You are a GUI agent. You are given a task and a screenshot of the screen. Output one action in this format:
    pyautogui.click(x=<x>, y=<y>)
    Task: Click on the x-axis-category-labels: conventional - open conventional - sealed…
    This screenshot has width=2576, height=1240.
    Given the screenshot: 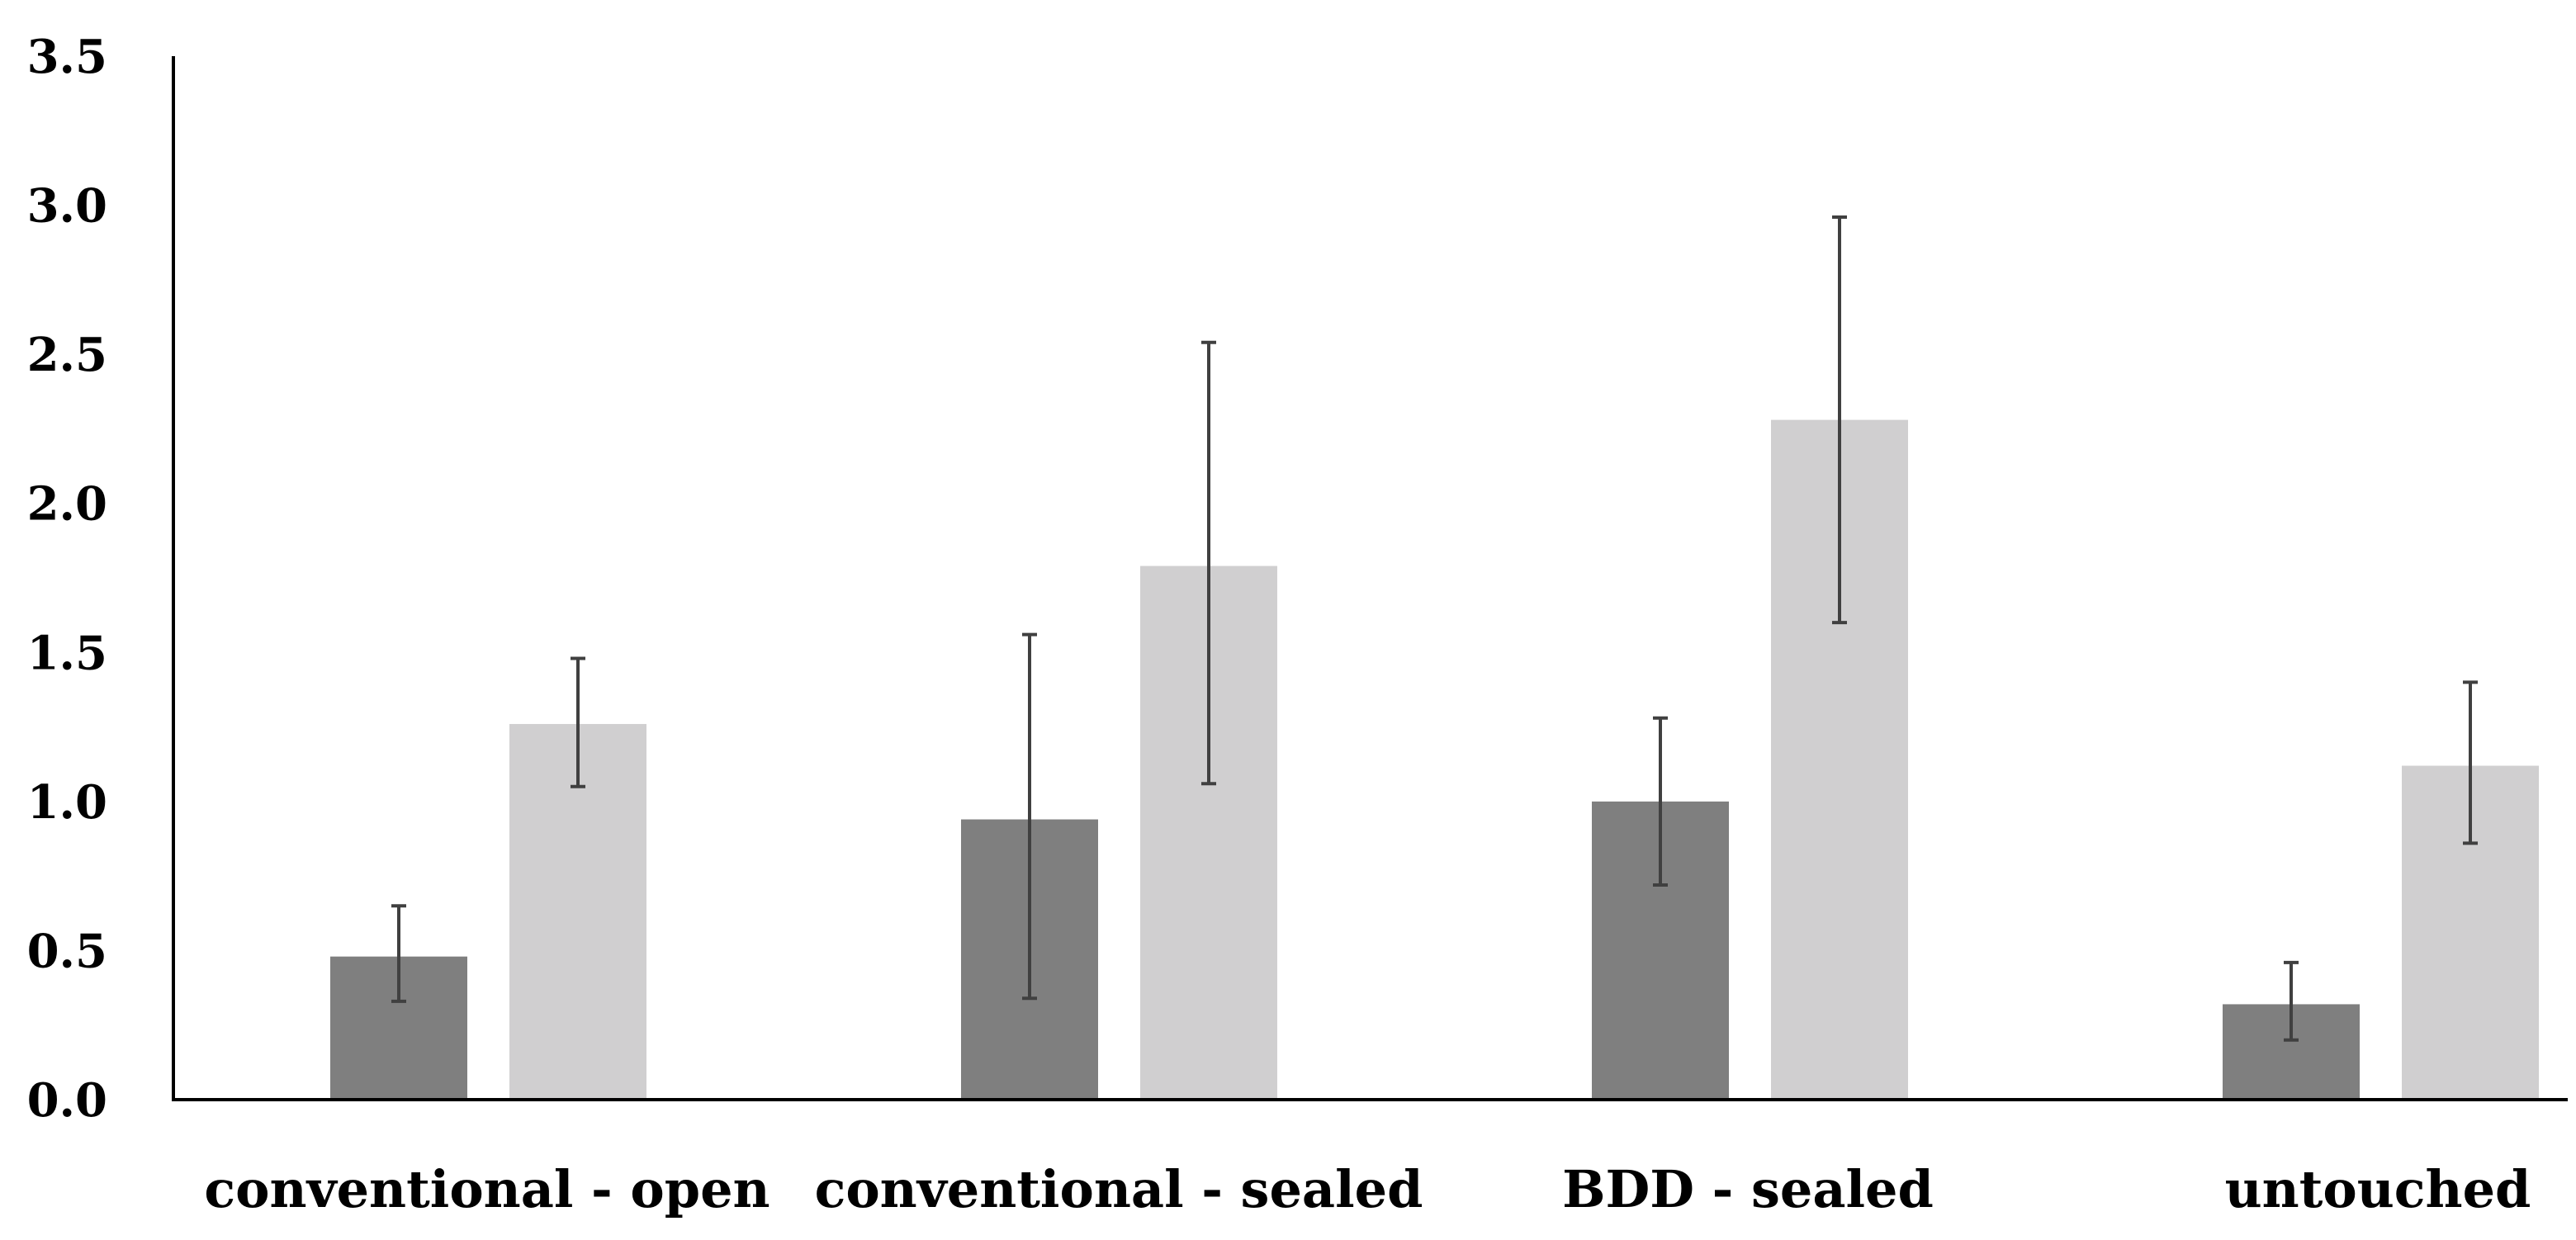 What is the action you would take?
    pyautogui.click(x=1367, y=1189)
    